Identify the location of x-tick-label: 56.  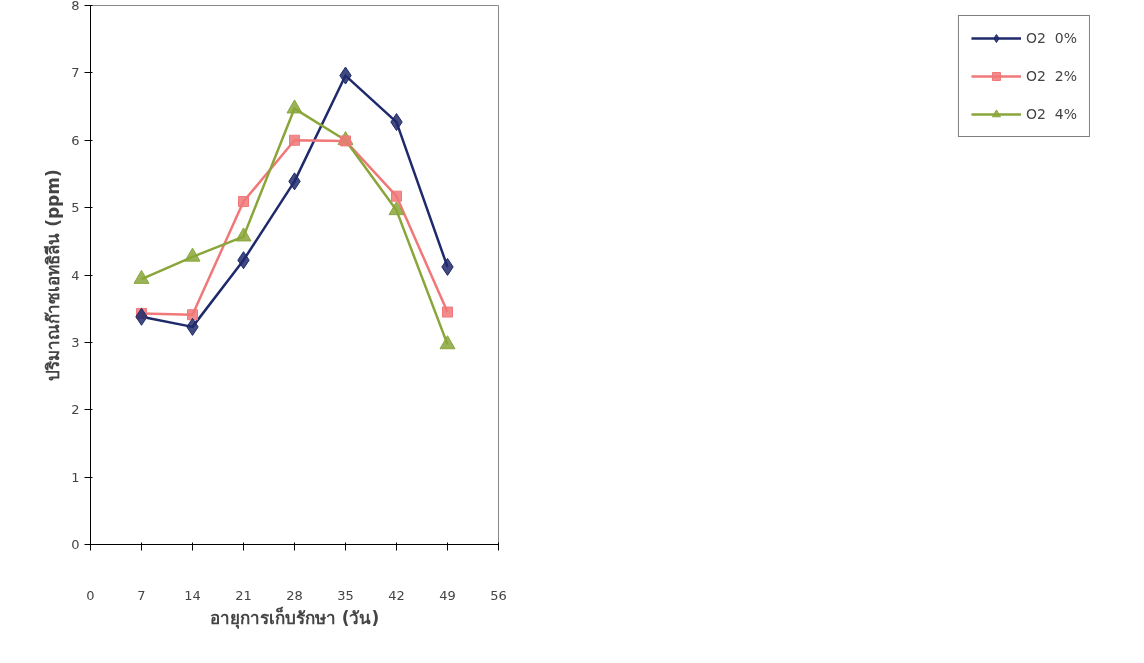
(498, 595).